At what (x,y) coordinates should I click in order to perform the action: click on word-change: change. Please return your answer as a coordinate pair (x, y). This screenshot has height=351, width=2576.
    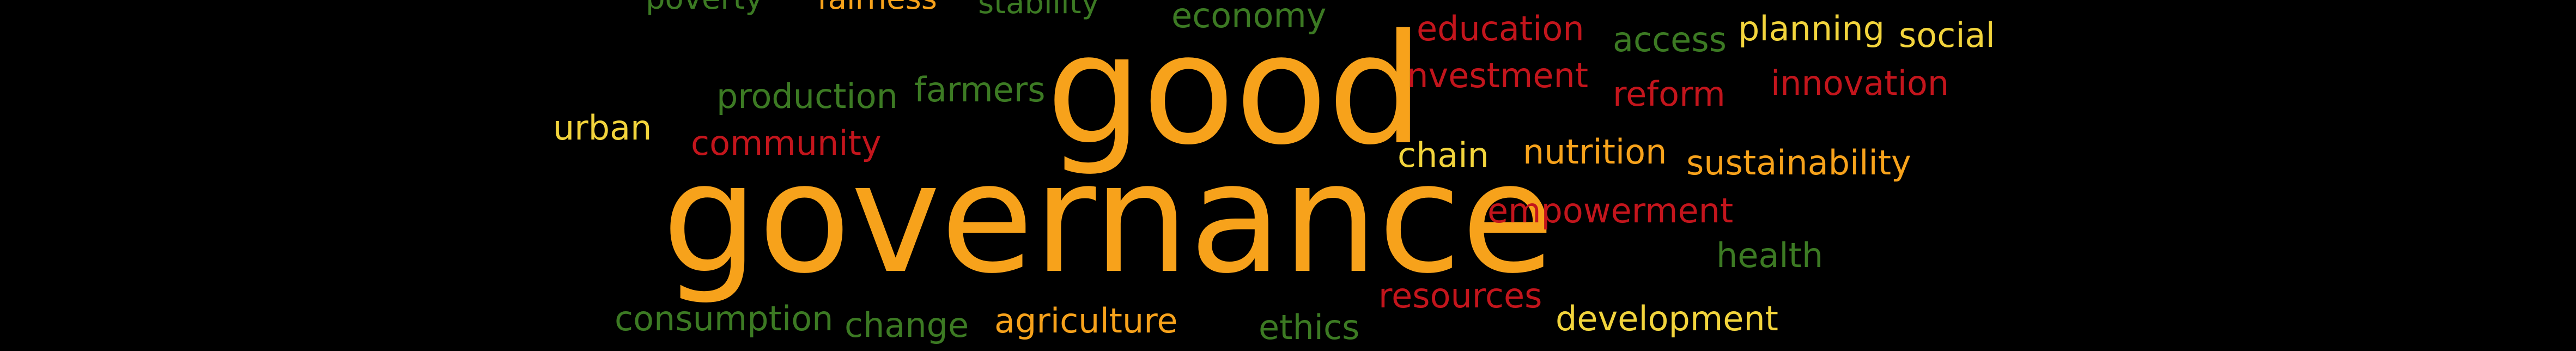
    Looking at the image, I should click on (907, 325).